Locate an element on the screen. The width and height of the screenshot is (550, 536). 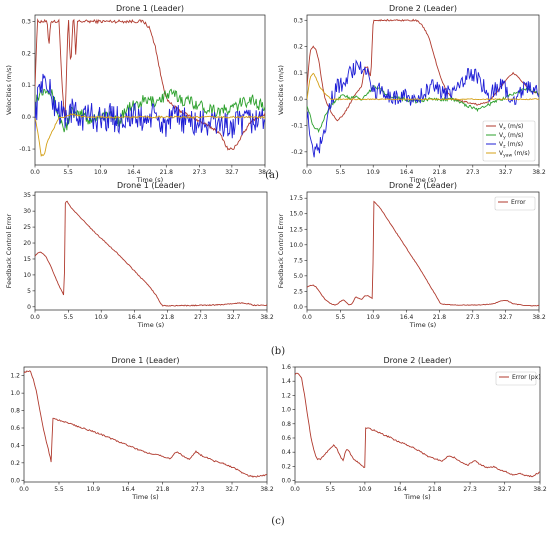
chart-b1-ylabel: Feedback Control Error is located at coordinates (9, 250).